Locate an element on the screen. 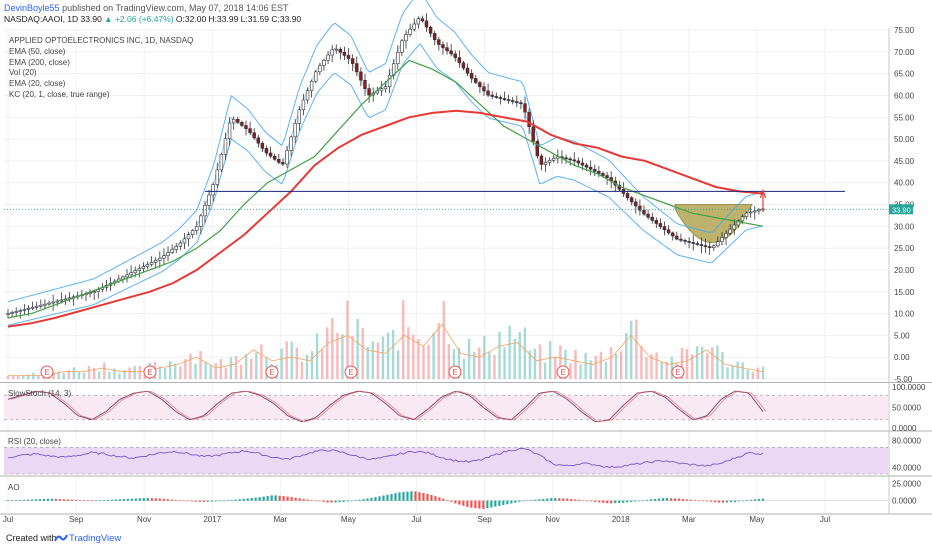  legend-item: EMA (20, close) is located at coordinates (37, 84).